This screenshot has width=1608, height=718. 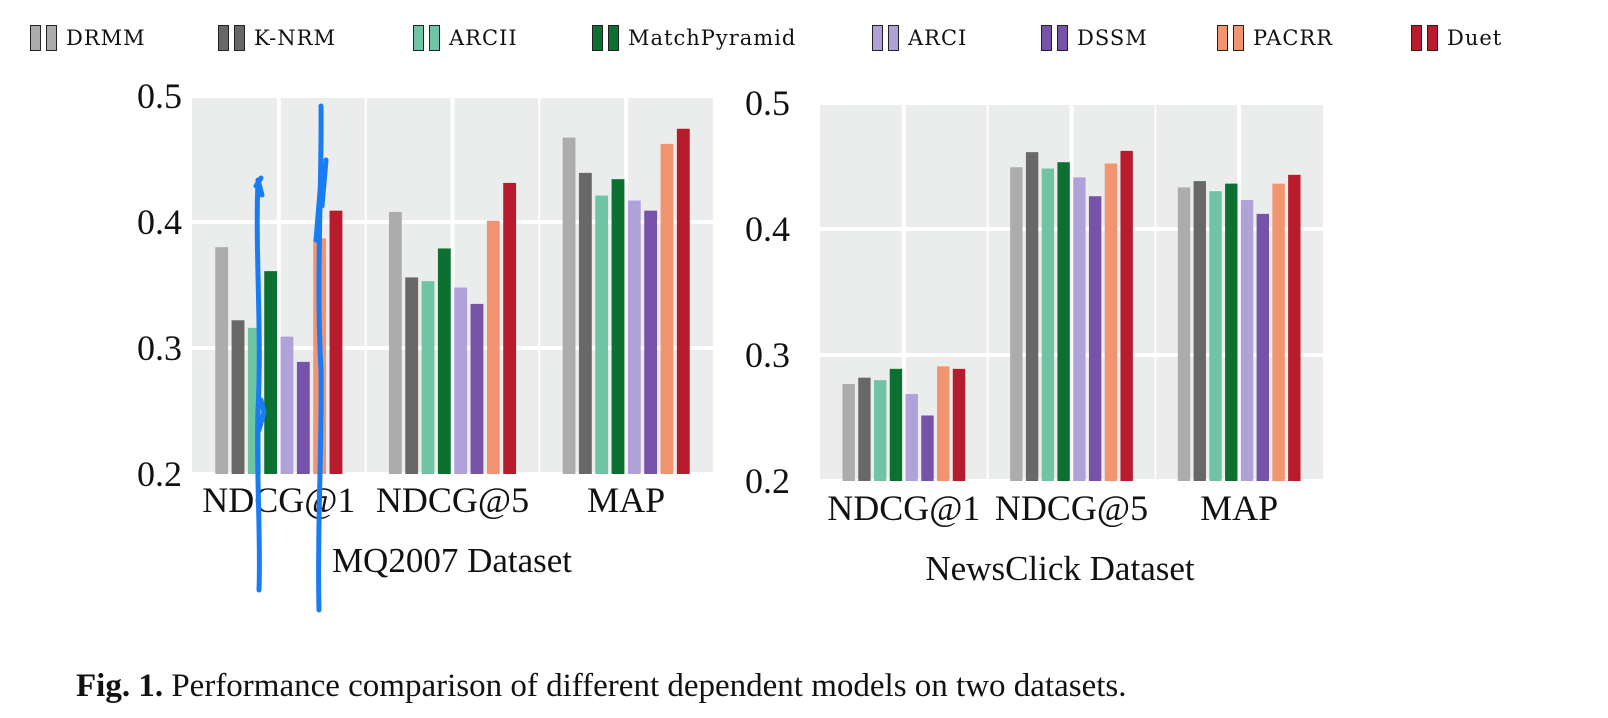 What do you see at coordinates (938, 38) in the screenshot?
I see `legend-label: ARCI` at bounding box center [938, 38].